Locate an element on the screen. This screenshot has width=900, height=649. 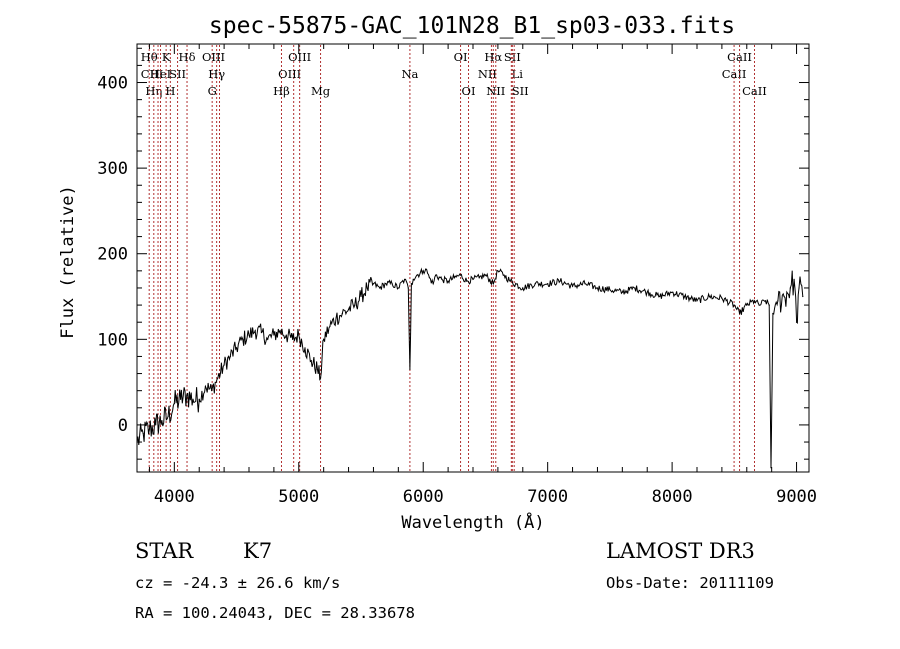
line-marker-label-6: SII is located at coordinates (177, 74).